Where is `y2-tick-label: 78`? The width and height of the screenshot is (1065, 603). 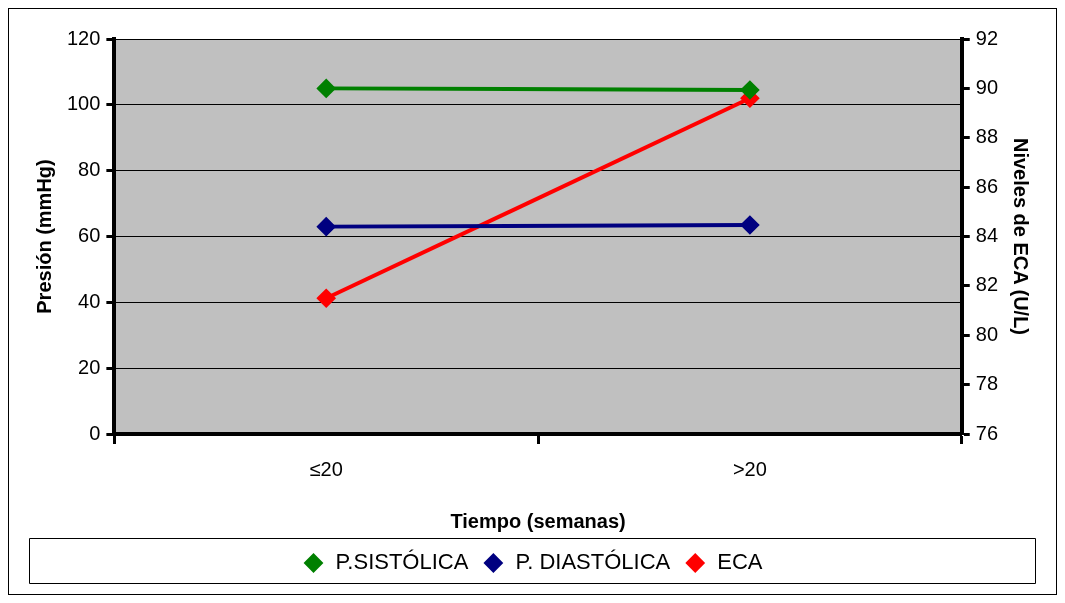
y2-tick-label: 78 is located at coordinates (986, 383).